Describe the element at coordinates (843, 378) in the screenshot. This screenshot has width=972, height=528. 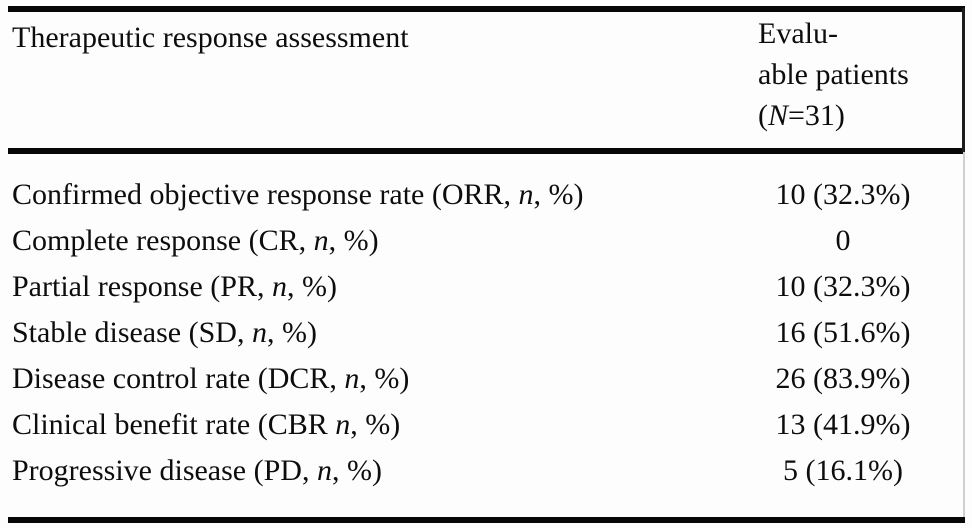
I see `row-value: 26 (83.9%)` at that location.